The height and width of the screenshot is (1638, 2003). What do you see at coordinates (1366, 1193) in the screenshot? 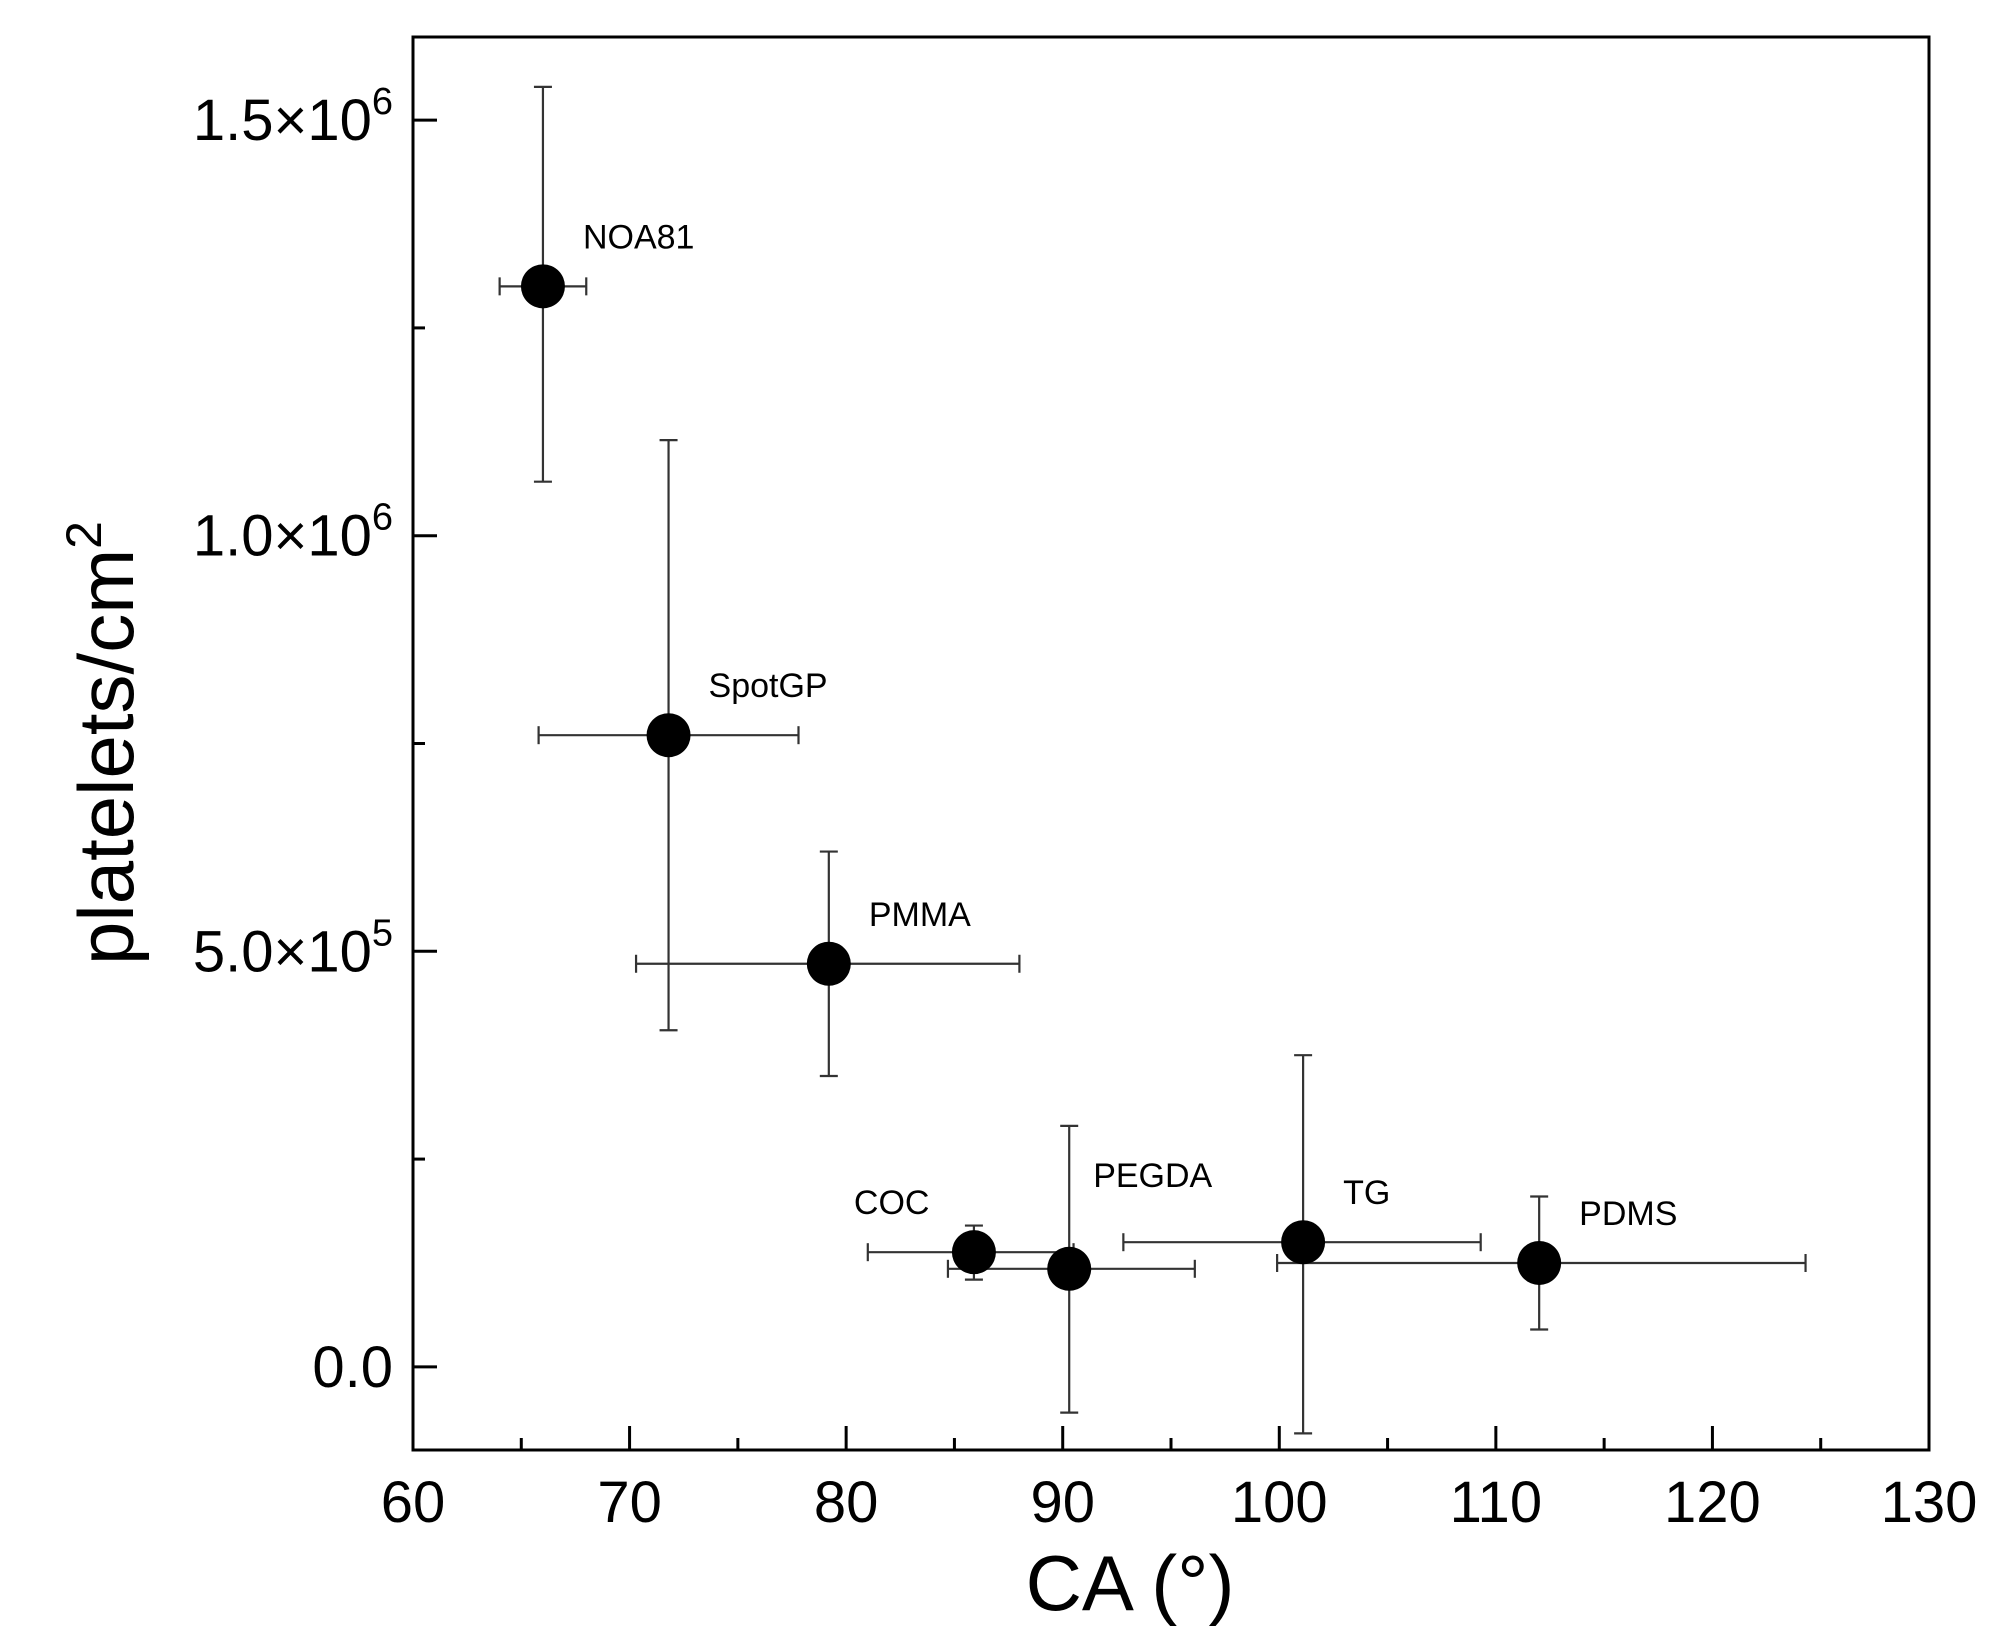
I see `point-label-tg: TG` at bounding box center [1366, 1193].